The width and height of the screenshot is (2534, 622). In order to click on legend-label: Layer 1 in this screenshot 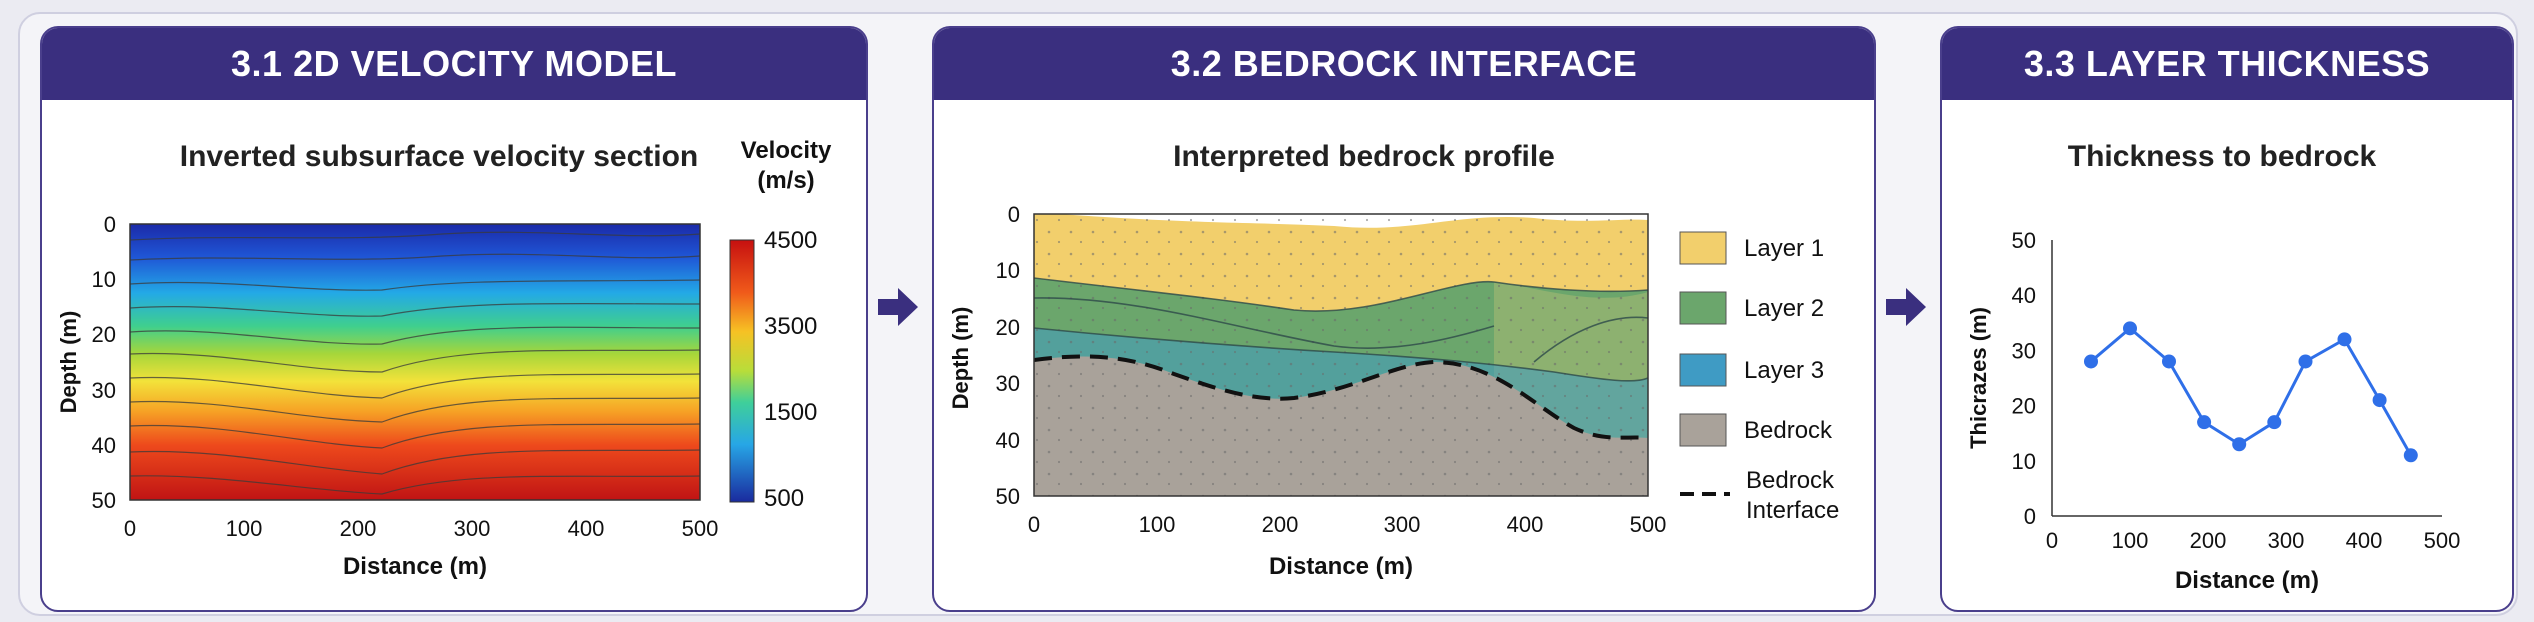, I will do `click(1784, 248)`.